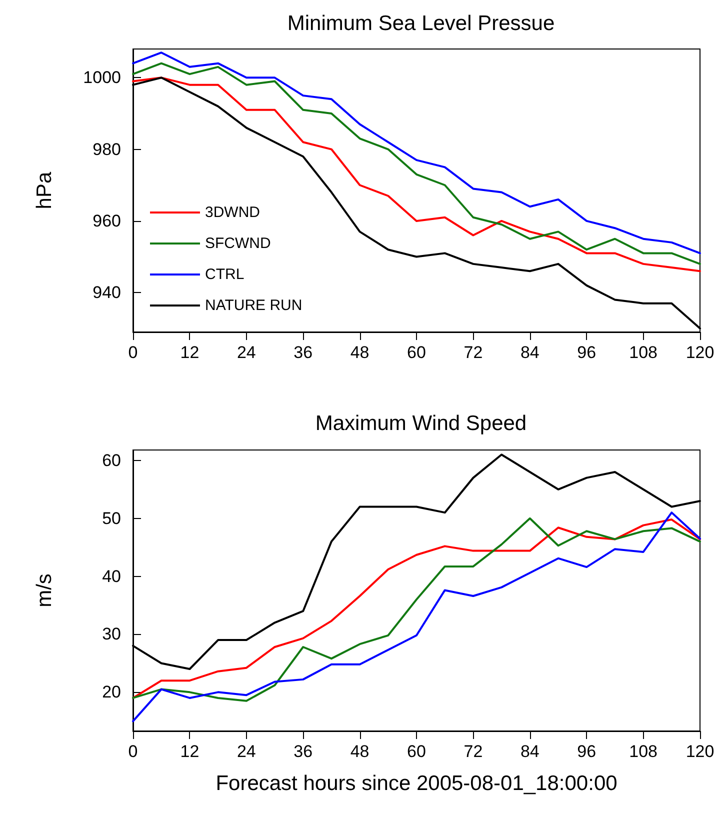  I want to click on y-tick-label: 20, so click(111, 692).